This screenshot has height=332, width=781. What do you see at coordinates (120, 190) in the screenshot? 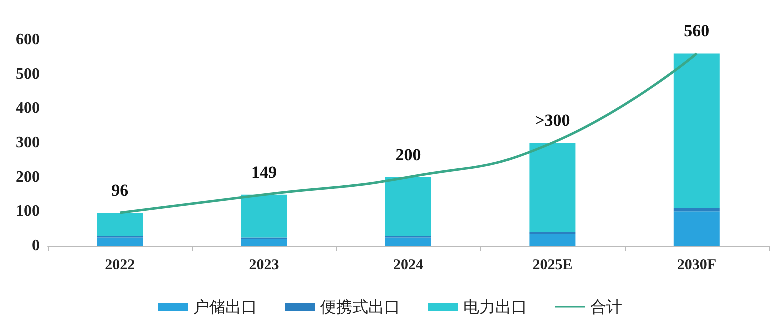
I see `data-label: 96` at bounding box center [120, 190].